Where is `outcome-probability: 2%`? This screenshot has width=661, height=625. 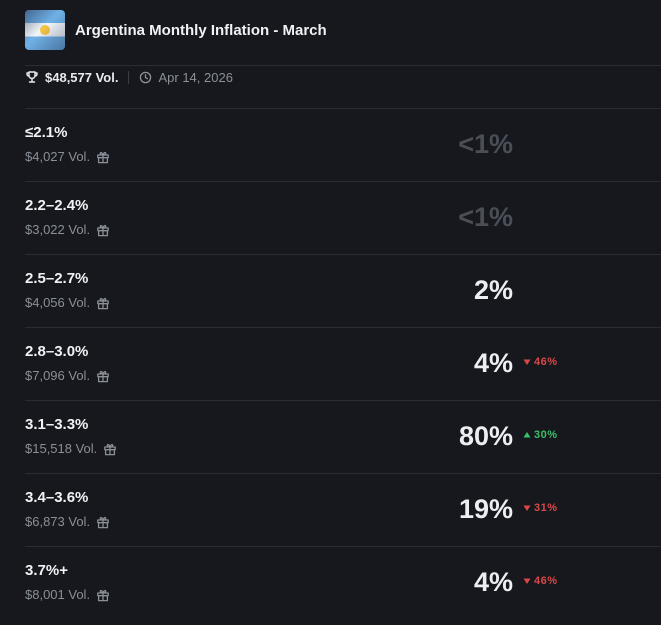
outcome-probability: 2% is located at coordinates (493, 290).